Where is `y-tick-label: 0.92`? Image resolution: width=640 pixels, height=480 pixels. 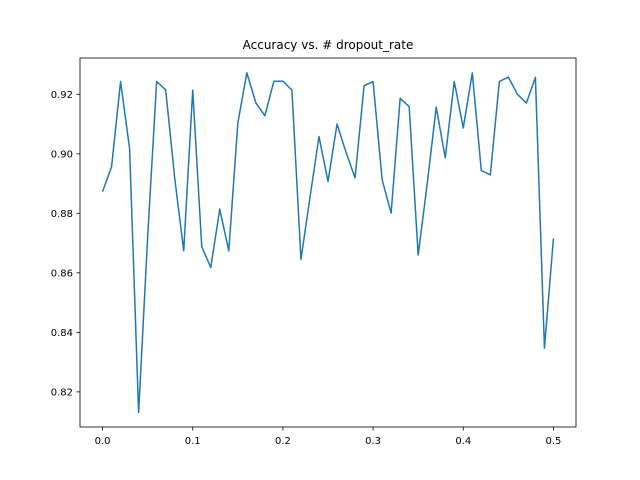
y-tick-label: 0.92 is located at coordinates (62, 95).